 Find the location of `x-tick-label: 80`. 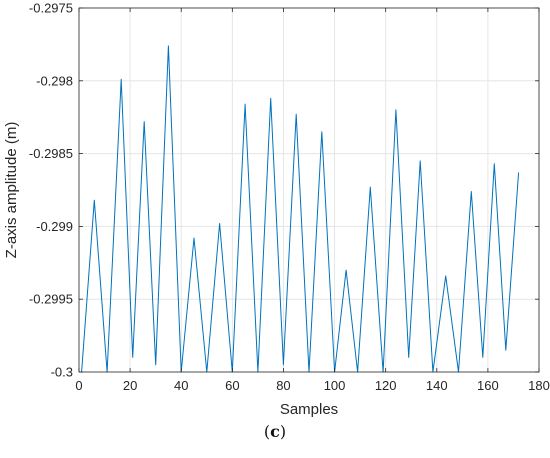

x-tick-label: 80 is located at coordinates (283, 385).